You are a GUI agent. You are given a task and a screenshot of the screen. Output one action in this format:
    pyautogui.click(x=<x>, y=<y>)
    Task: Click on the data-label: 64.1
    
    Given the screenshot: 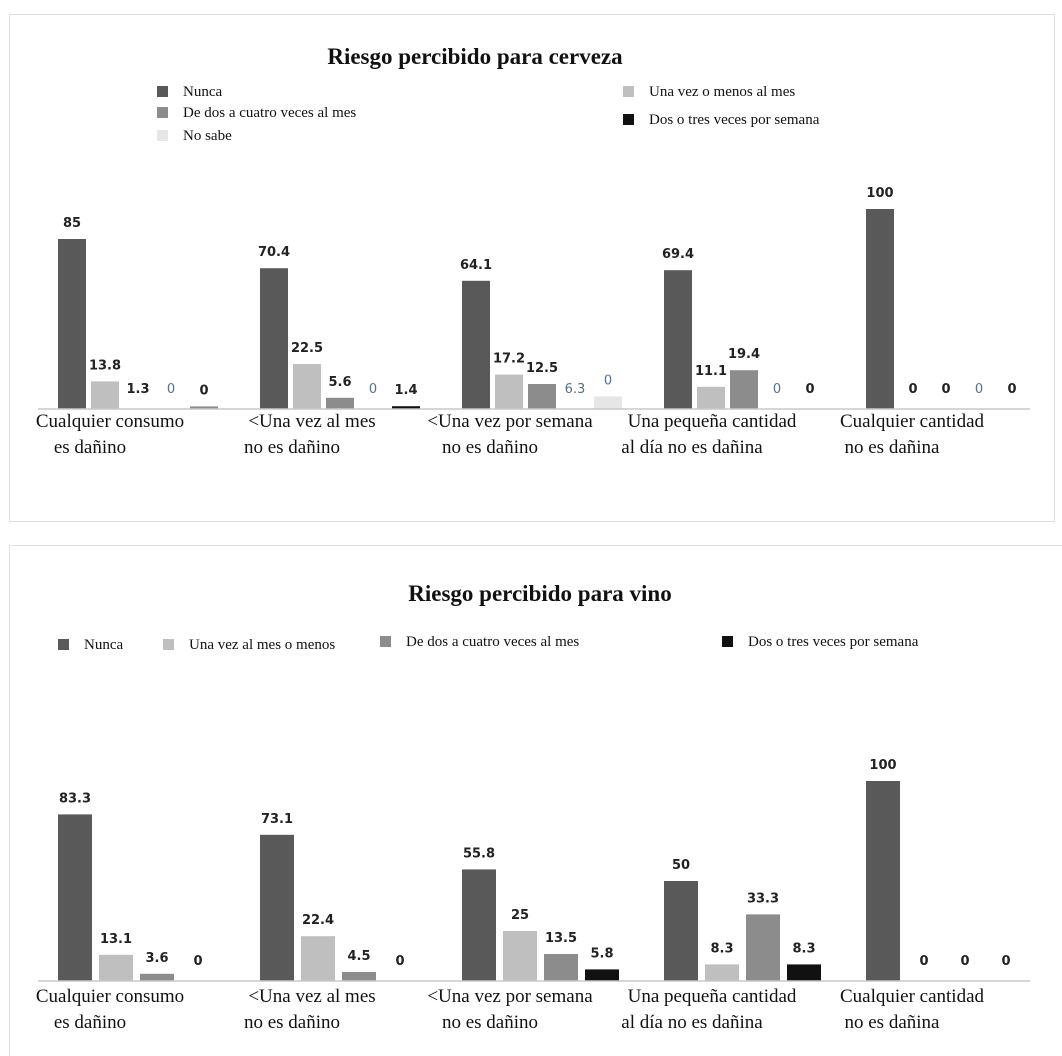 What is the action you would take?
    pyautogui.click(x=476, y=265)
    